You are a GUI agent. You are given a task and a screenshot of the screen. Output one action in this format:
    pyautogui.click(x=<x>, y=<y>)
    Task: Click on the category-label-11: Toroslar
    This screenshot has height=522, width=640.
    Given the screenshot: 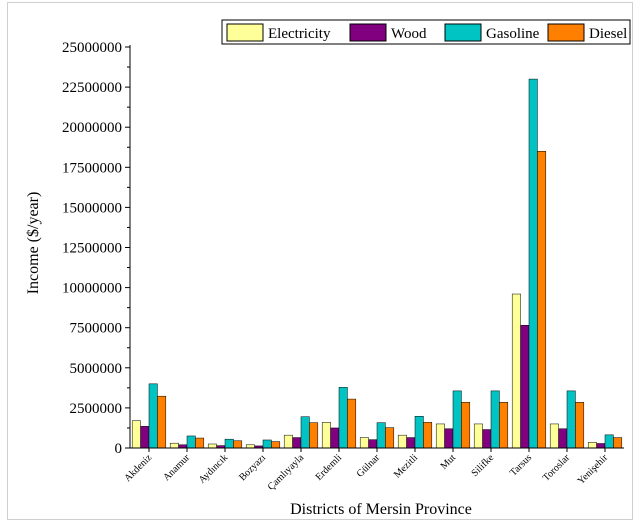 What is the action you would take?
    pyautogui.click(x=557, y=468)
    